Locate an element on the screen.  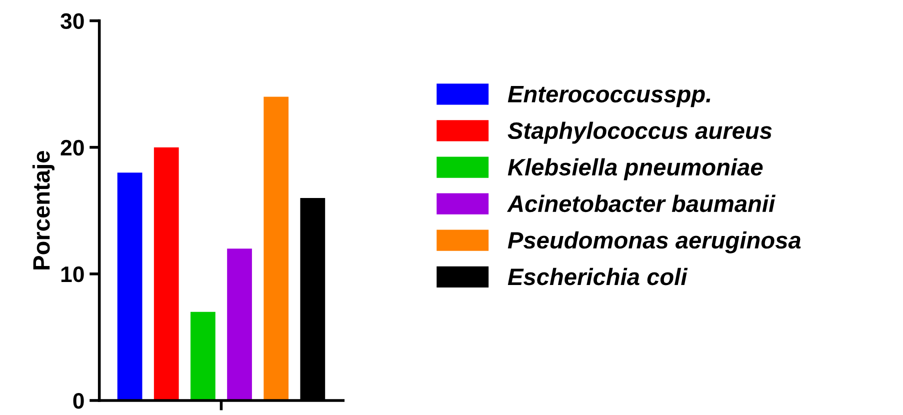
y-tick-label: 0 is located at coordinates (78, 401).